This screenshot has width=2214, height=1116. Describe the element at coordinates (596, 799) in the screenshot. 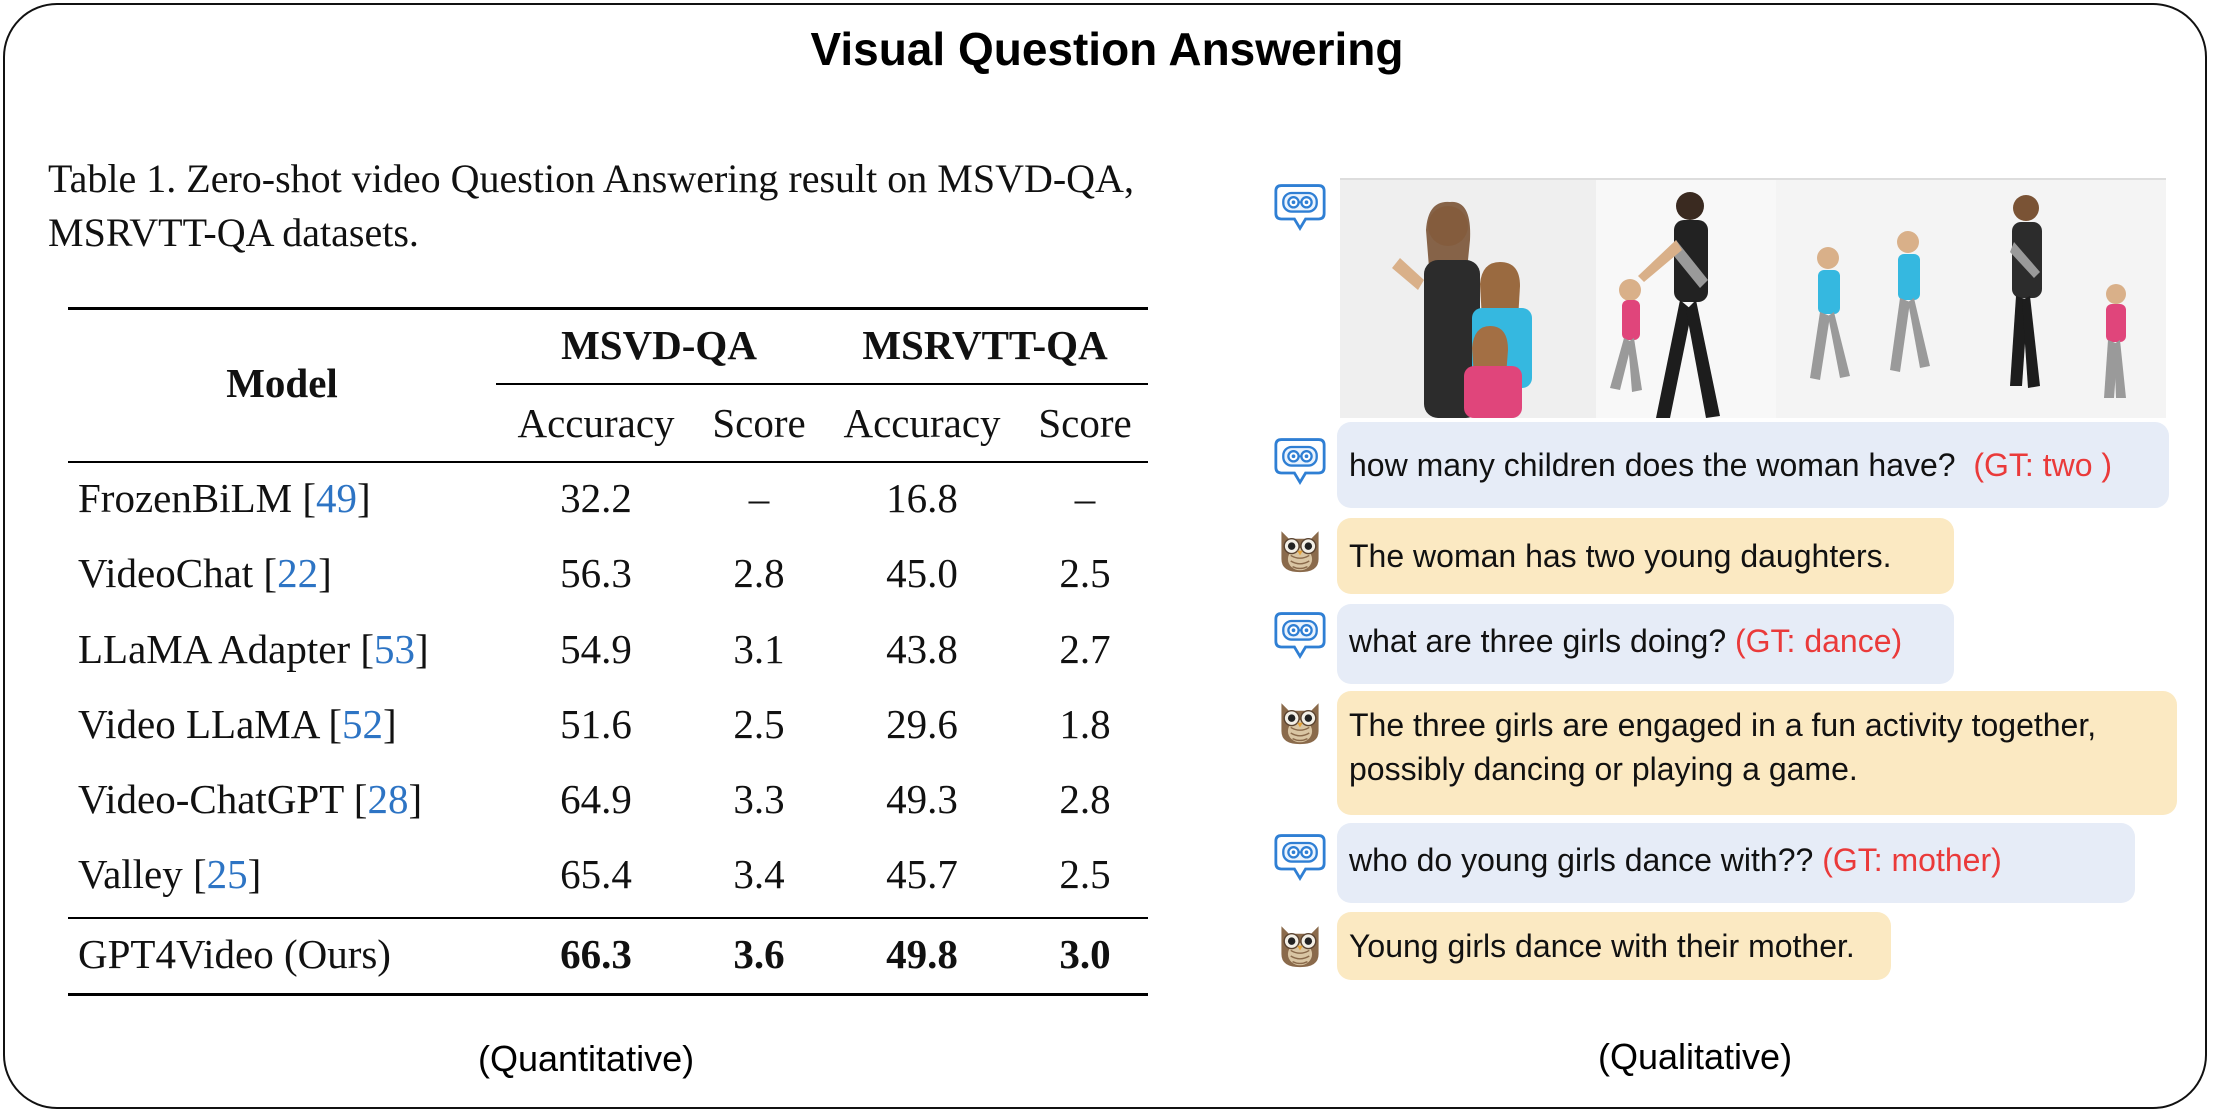

I see `msvd-accuracy: 64.9` at that location.